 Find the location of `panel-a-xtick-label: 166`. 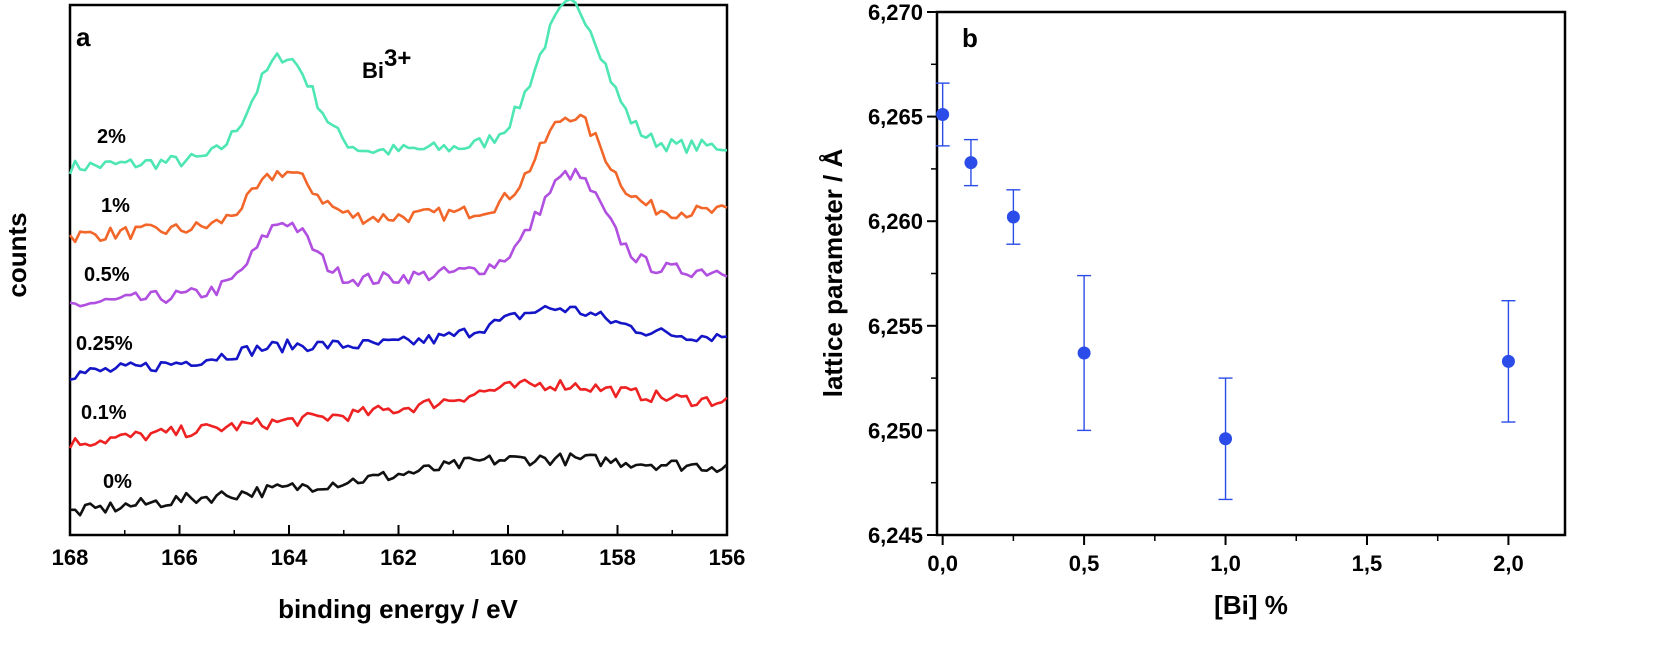

panel-a-xtick-label: 166 is located at coordinates (179, 557).